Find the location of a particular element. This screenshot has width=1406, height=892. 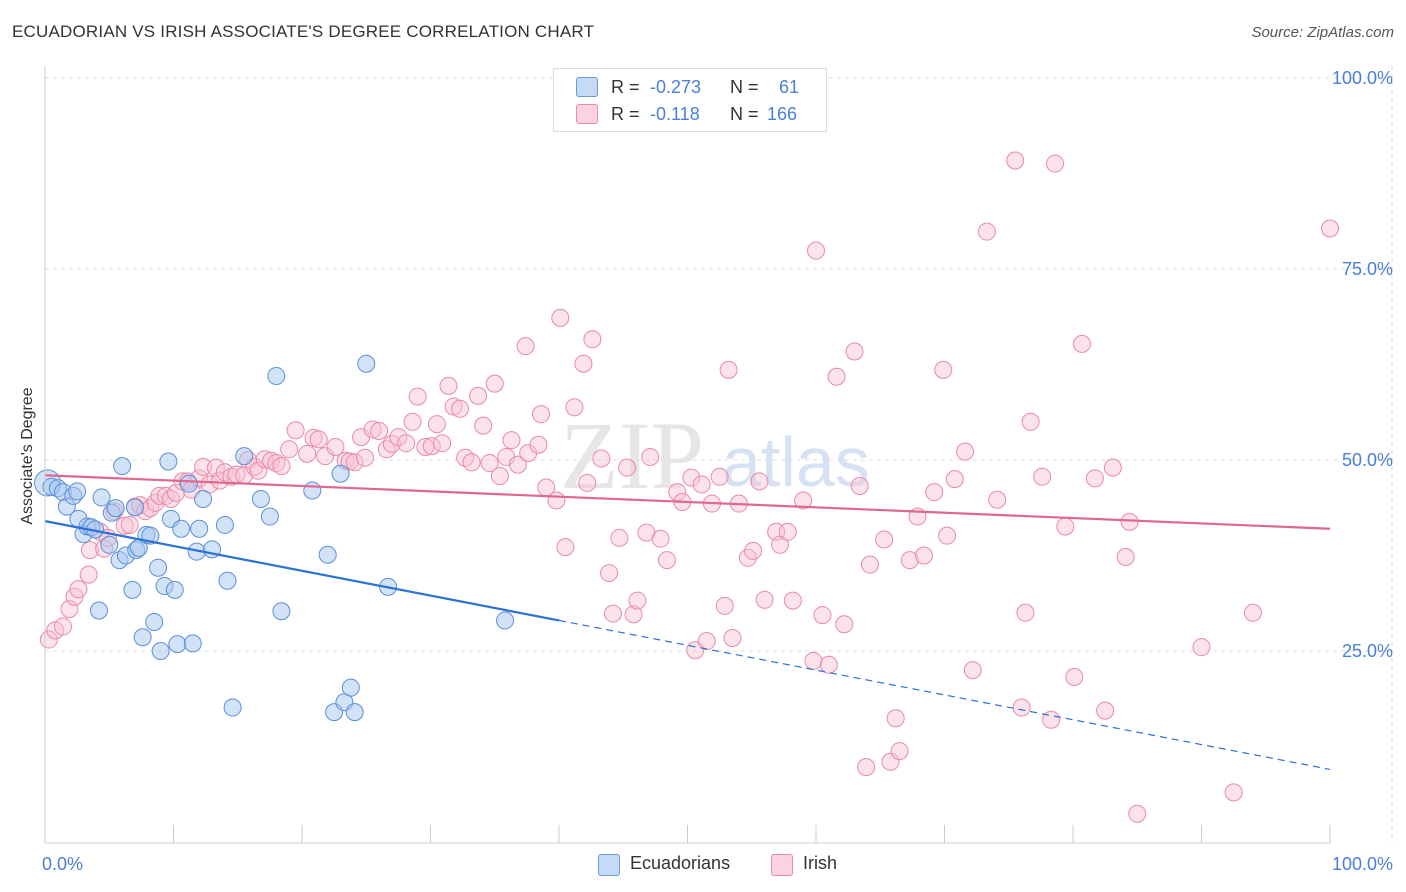

stat-r-label: R = is located at coordinates (625, 113).